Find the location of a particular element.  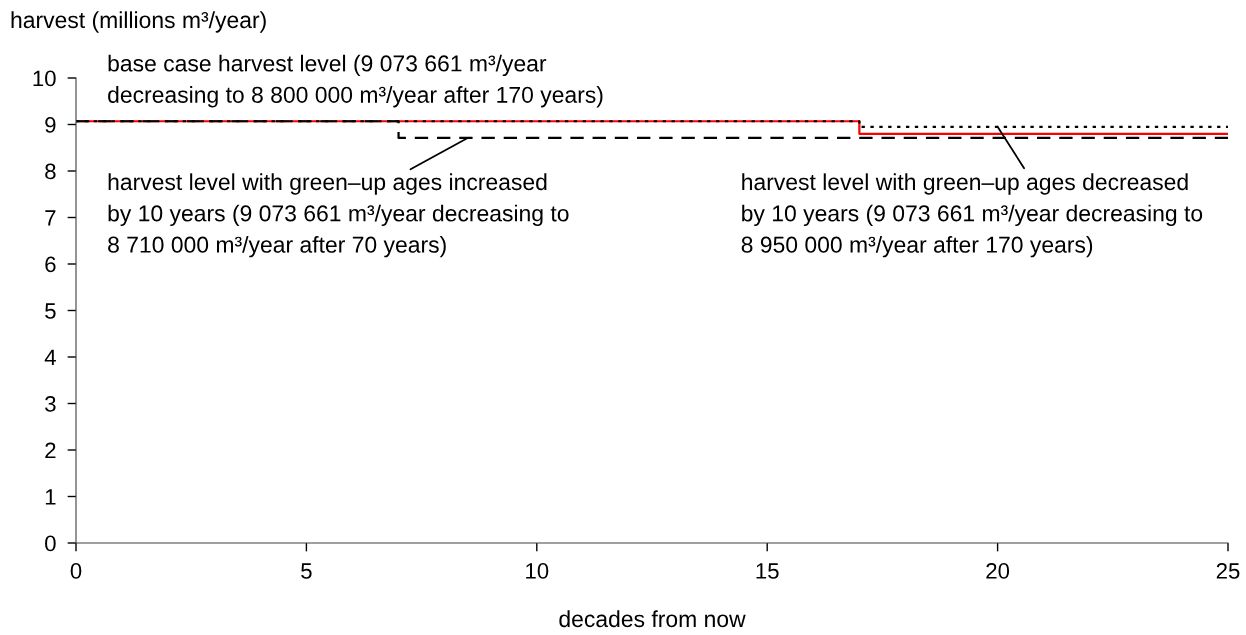

y-tick-label: 6 is located at coordinates (50, 264).